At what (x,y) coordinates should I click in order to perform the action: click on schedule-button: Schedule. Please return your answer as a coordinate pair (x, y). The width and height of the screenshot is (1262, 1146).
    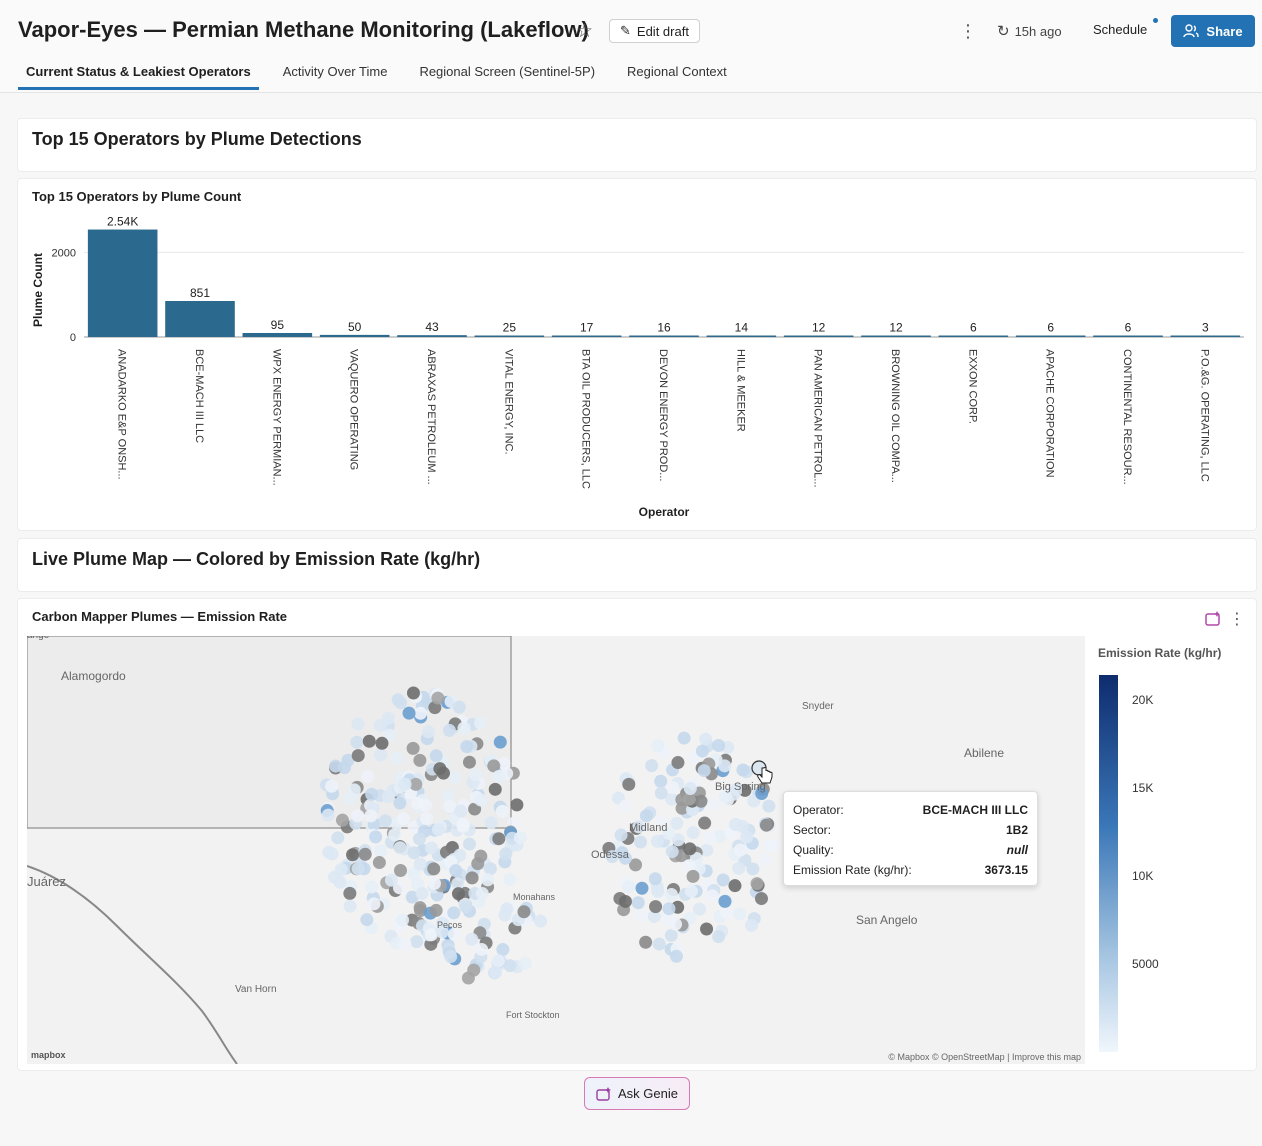
    Looking at the image, I should click on (1120, 29).